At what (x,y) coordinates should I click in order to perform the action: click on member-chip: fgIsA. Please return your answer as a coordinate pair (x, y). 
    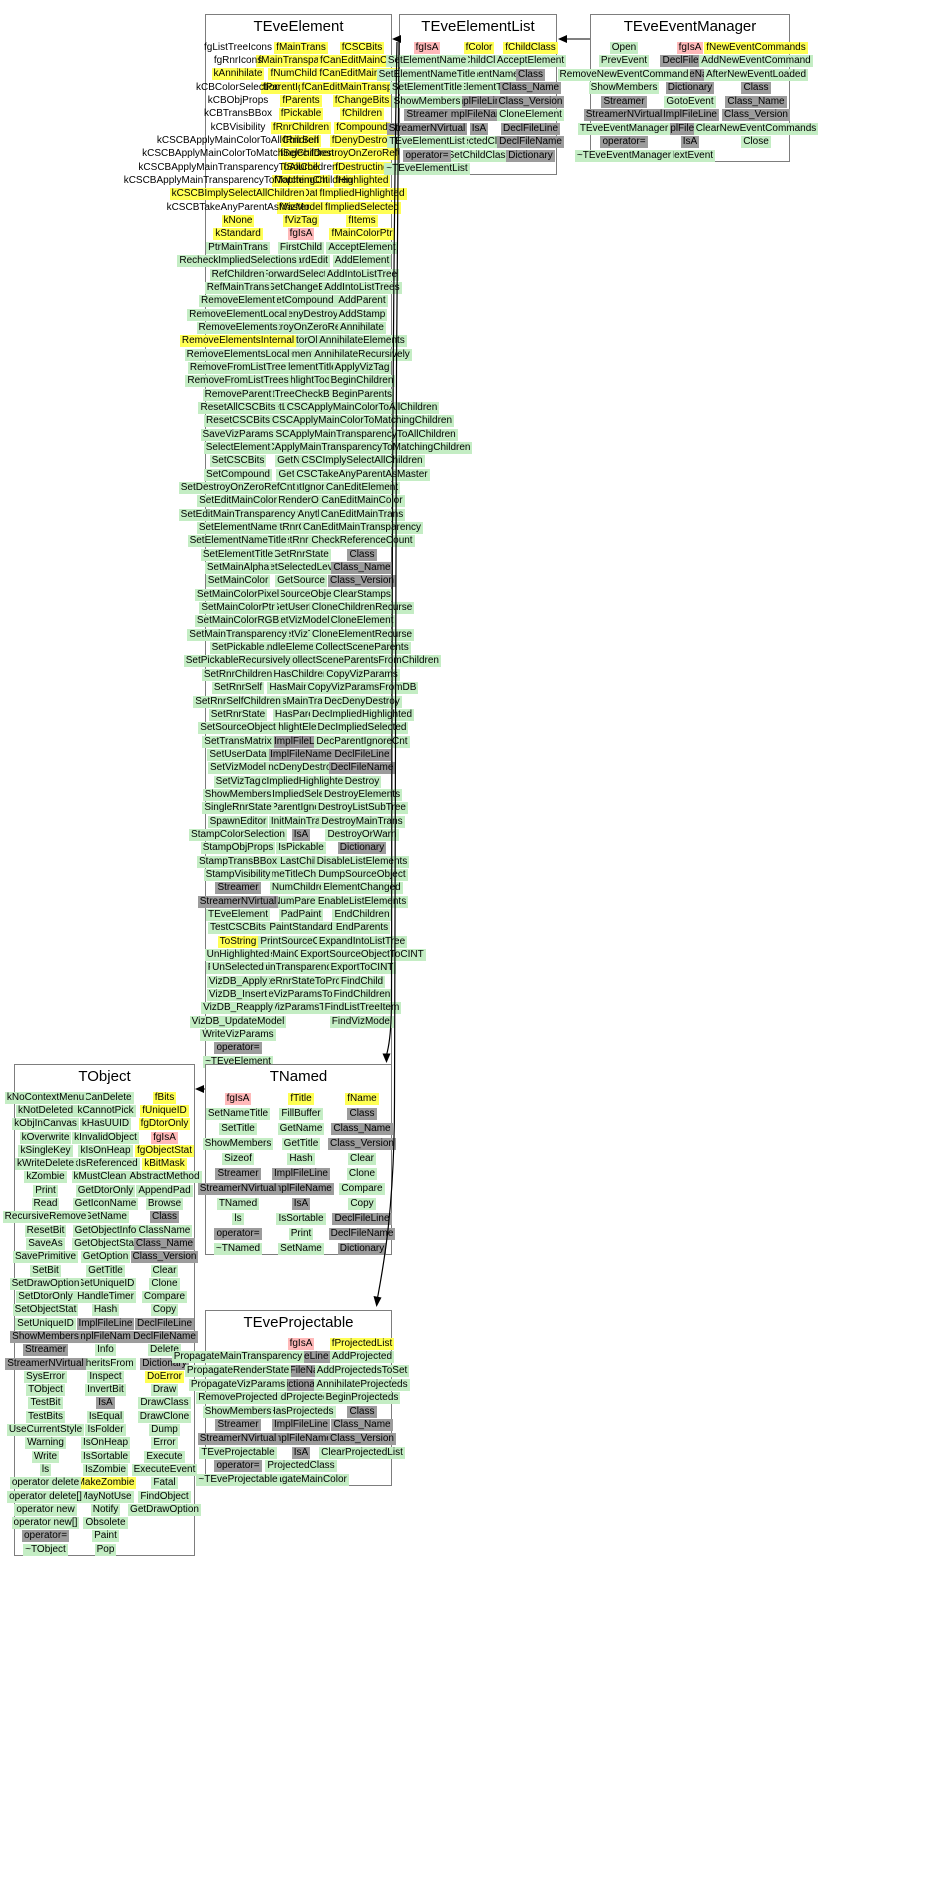
    Looking at the image, I should click on (238, 1098).